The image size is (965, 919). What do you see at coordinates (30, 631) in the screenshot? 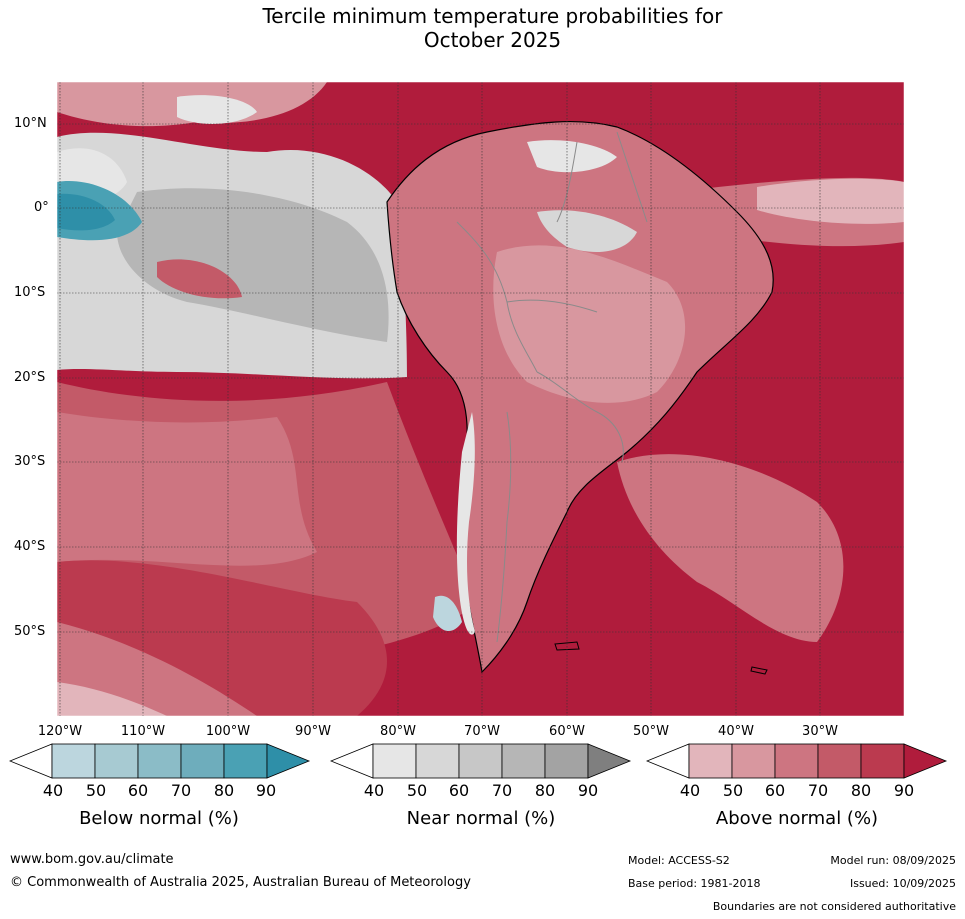
I see `lat-label-50s: 50°S` at bounding box center [30, 631].